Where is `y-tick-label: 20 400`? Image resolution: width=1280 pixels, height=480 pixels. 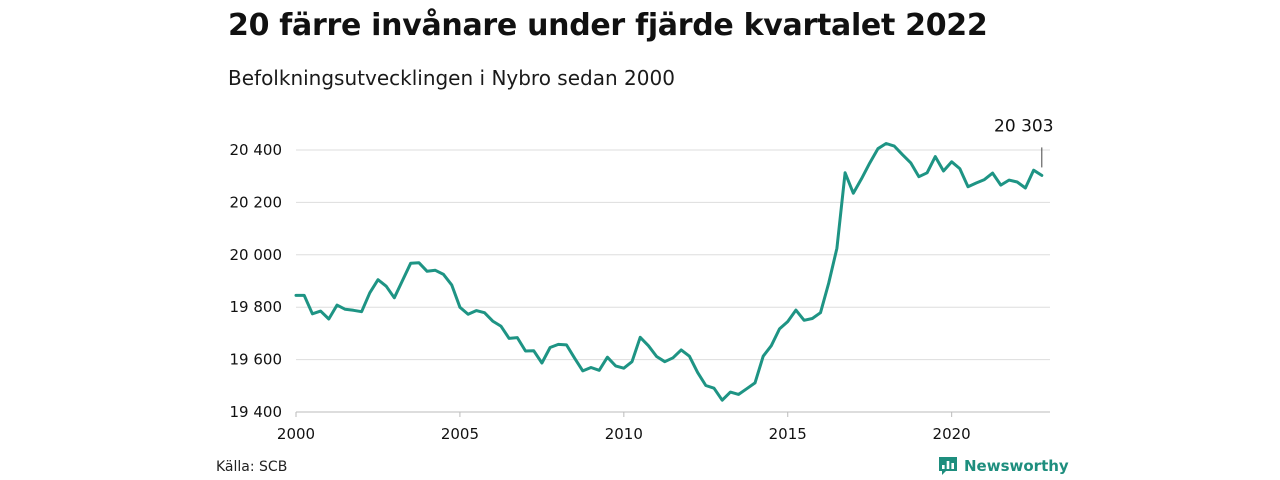 y-tick-label: 20 400 is located at coordinates (256, 150).